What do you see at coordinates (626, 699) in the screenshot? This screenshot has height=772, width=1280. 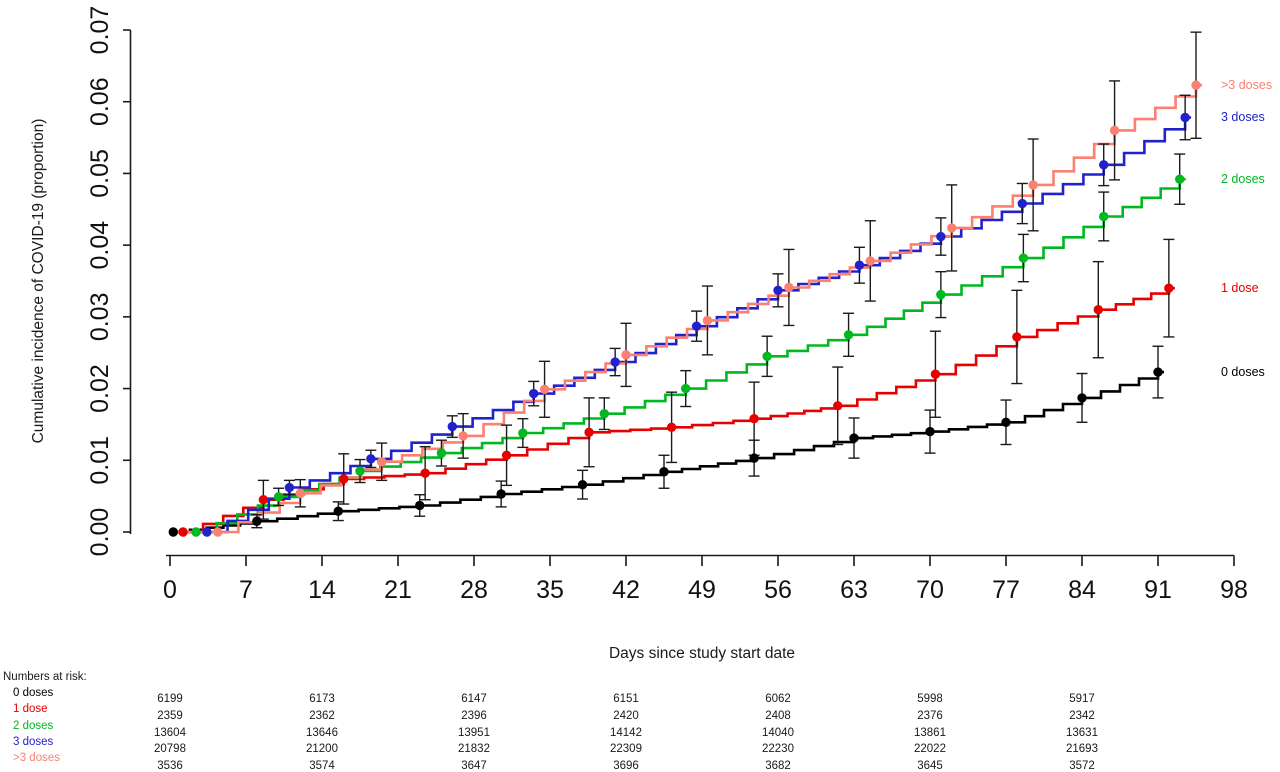 I see `risk-value: 6151` at bounding box center [626, 699].